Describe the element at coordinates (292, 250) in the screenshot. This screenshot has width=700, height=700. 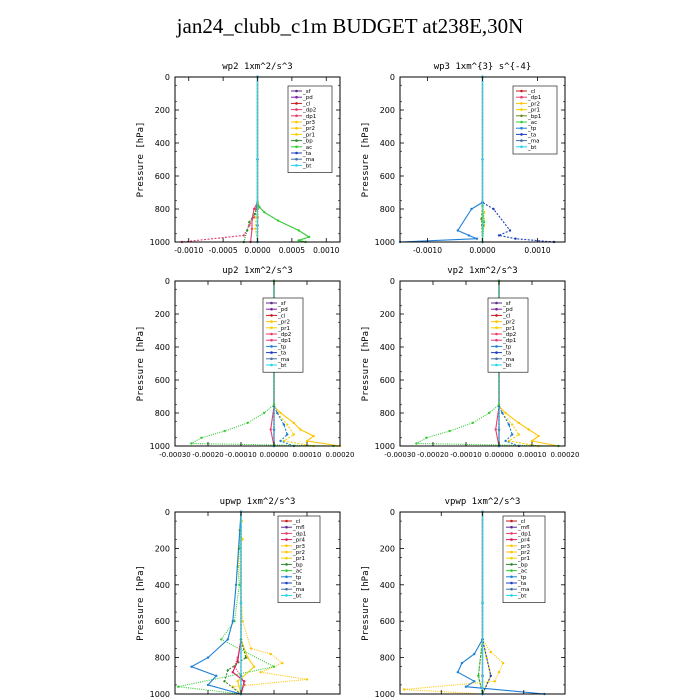
I see `x-tick-label: 0.0005` at that location.